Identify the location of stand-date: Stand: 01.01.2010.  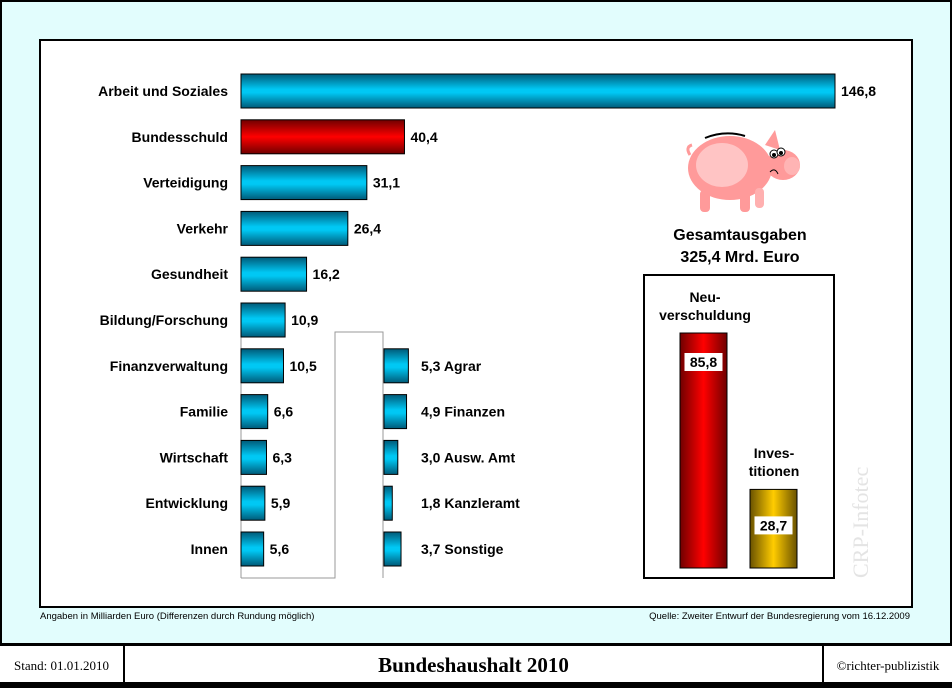
(62, 665).